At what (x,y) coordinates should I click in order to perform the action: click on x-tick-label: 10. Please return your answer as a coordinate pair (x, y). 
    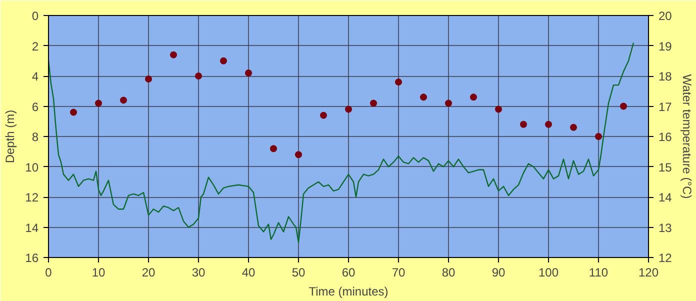
    Looking at the image, I should click on (99, 273).